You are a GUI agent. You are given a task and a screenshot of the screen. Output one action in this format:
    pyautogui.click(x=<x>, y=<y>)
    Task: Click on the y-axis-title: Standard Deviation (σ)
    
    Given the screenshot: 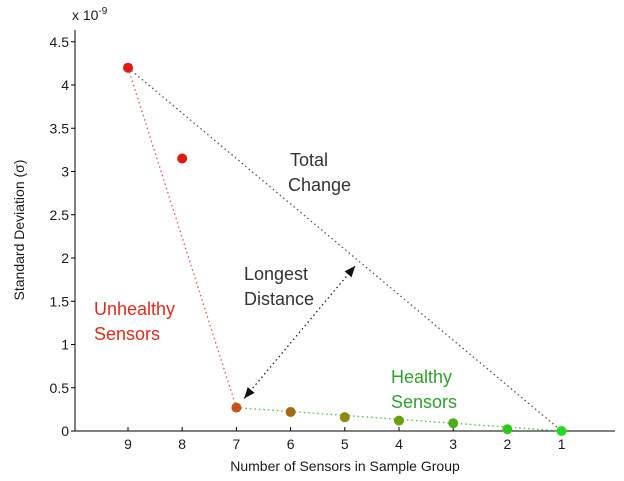 What is the action you would take?
    pyautogui.click(x=19, y=230)
    